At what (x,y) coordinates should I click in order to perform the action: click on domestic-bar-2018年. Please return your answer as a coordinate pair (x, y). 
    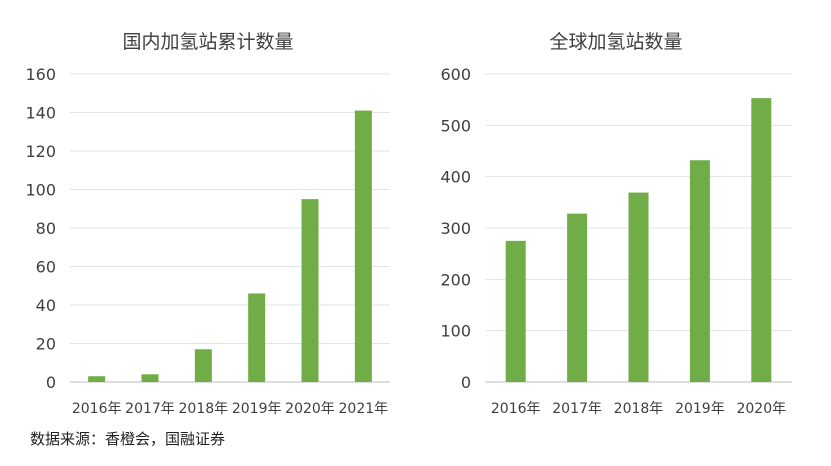
    Looking at the image, I should click on (203, 365).